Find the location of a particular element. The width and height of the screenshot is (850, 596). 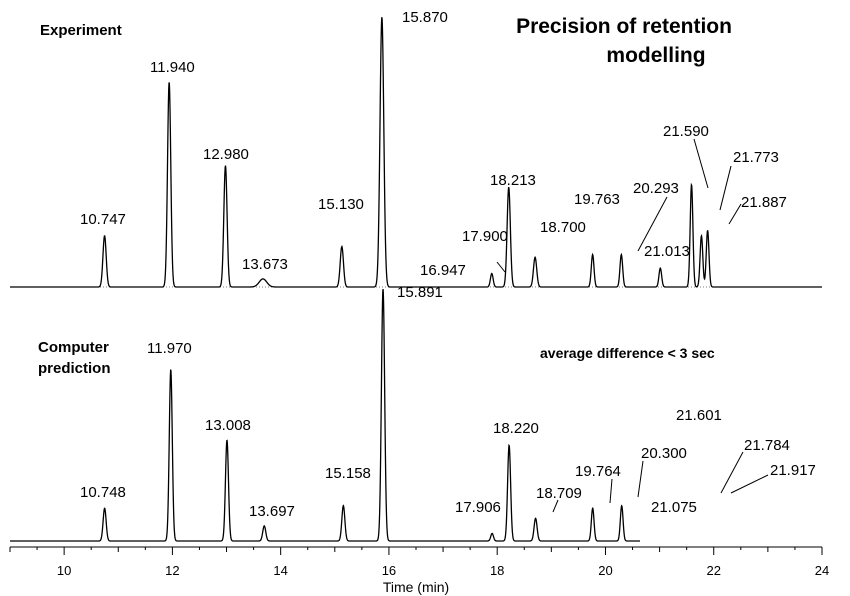

peak-label: 18.220 is located at coordinates (516, 428).